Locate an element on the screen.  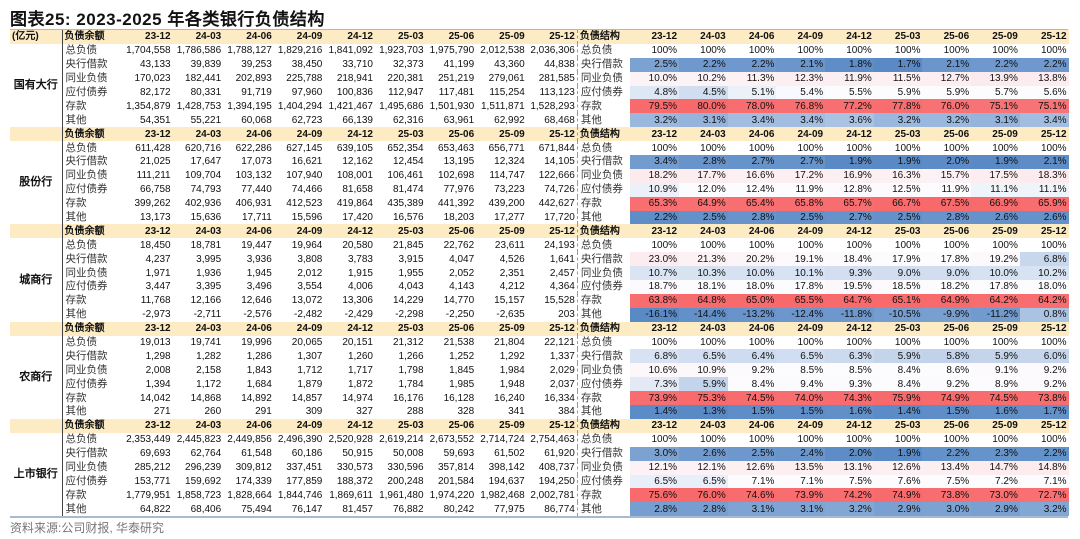
balance-cell: 77,440 is located at coordinates (256, 190).